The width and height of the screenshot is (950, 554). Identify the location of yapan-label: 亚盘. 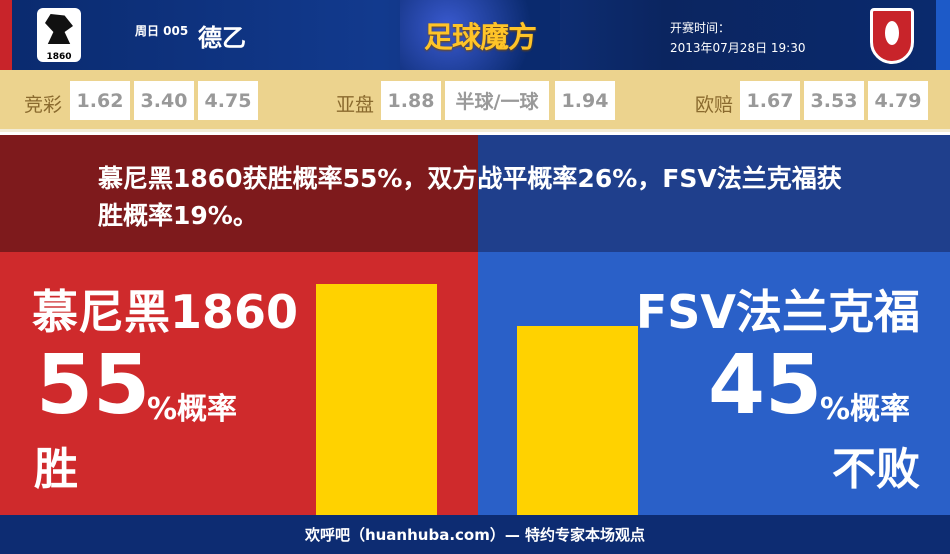
(355, 105).